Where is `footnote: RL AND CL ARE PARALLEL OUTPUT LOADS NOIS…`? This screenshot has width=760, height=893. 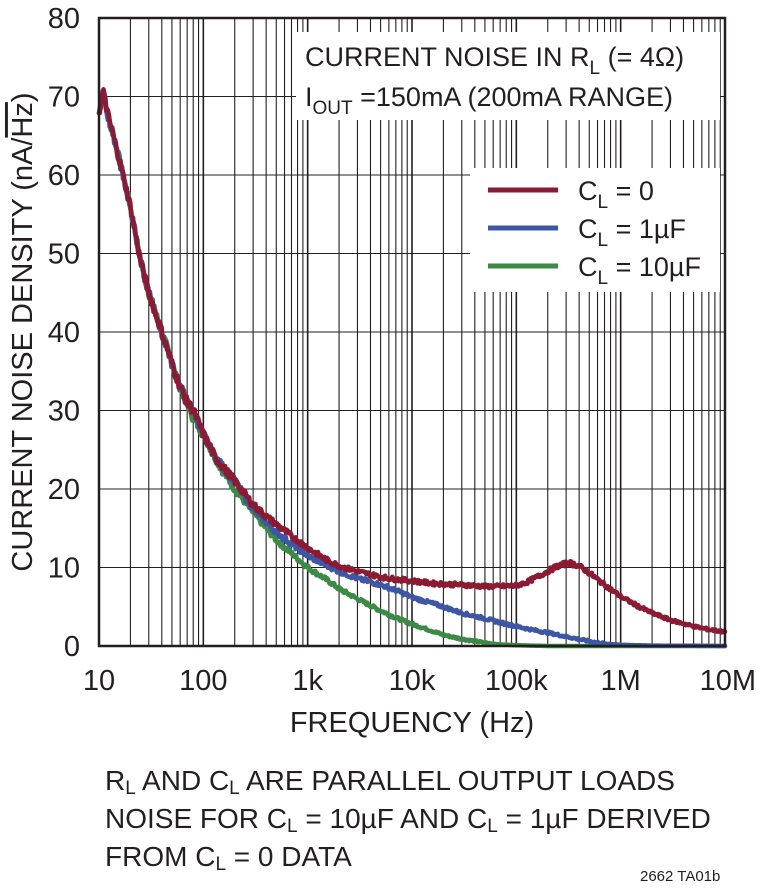 footnote: RL AND CL ARE PARALLEL OUTPUT LOADS NOIS… is located at coordinates (408, 819).